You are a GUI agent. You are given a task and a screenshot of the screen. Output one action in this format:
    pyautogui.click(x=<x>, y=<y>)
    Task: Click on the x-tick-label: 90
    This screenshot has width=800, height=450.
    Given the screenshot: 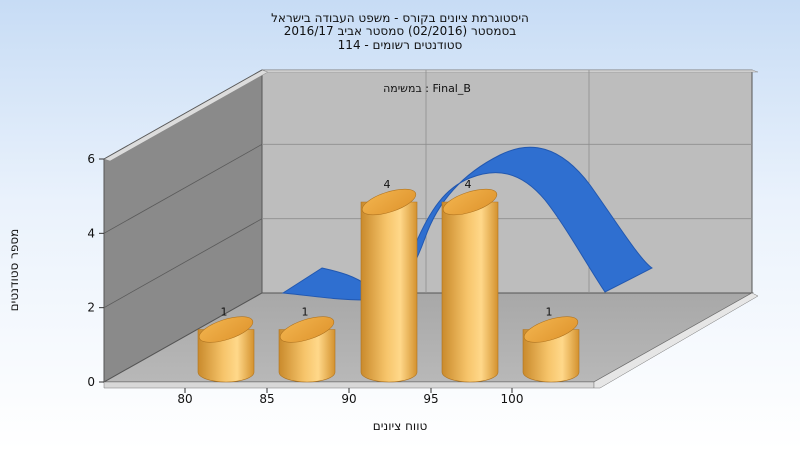 What is the action you would take?
    pyautogui.click(x=348, y=399)
    